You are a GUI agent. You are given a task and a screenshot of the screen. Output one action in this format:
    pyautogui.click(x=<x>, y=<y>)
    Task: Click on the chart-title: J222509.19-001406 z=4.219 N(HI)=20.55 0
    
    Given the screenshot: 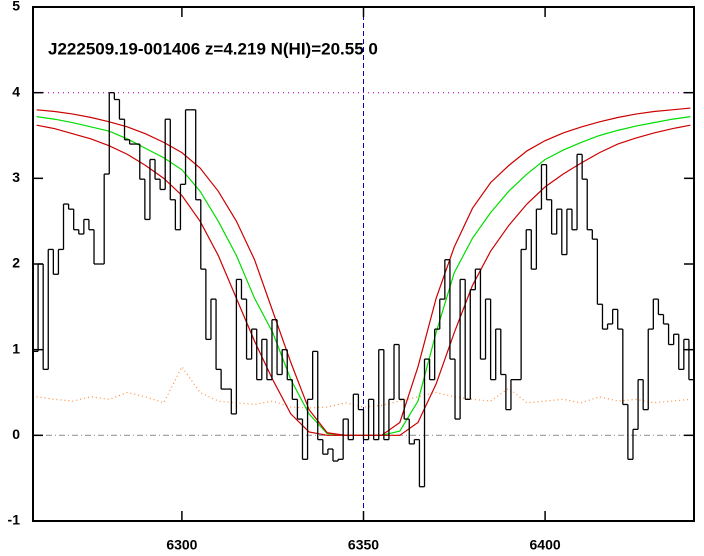 What is the action you would take?
    pyautogui.click(x=213, y=48)
    